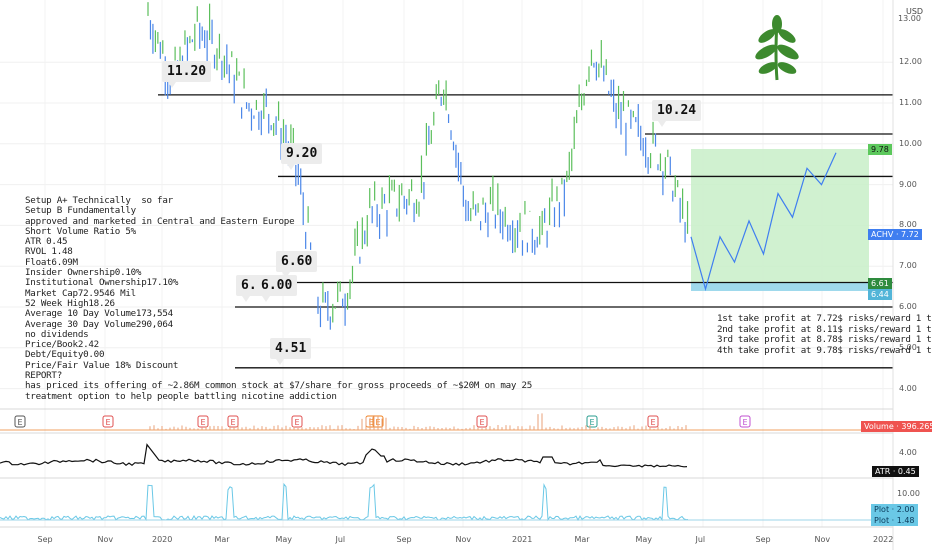  I want to click on target-price-tag: 9.78, so click(880, 149).